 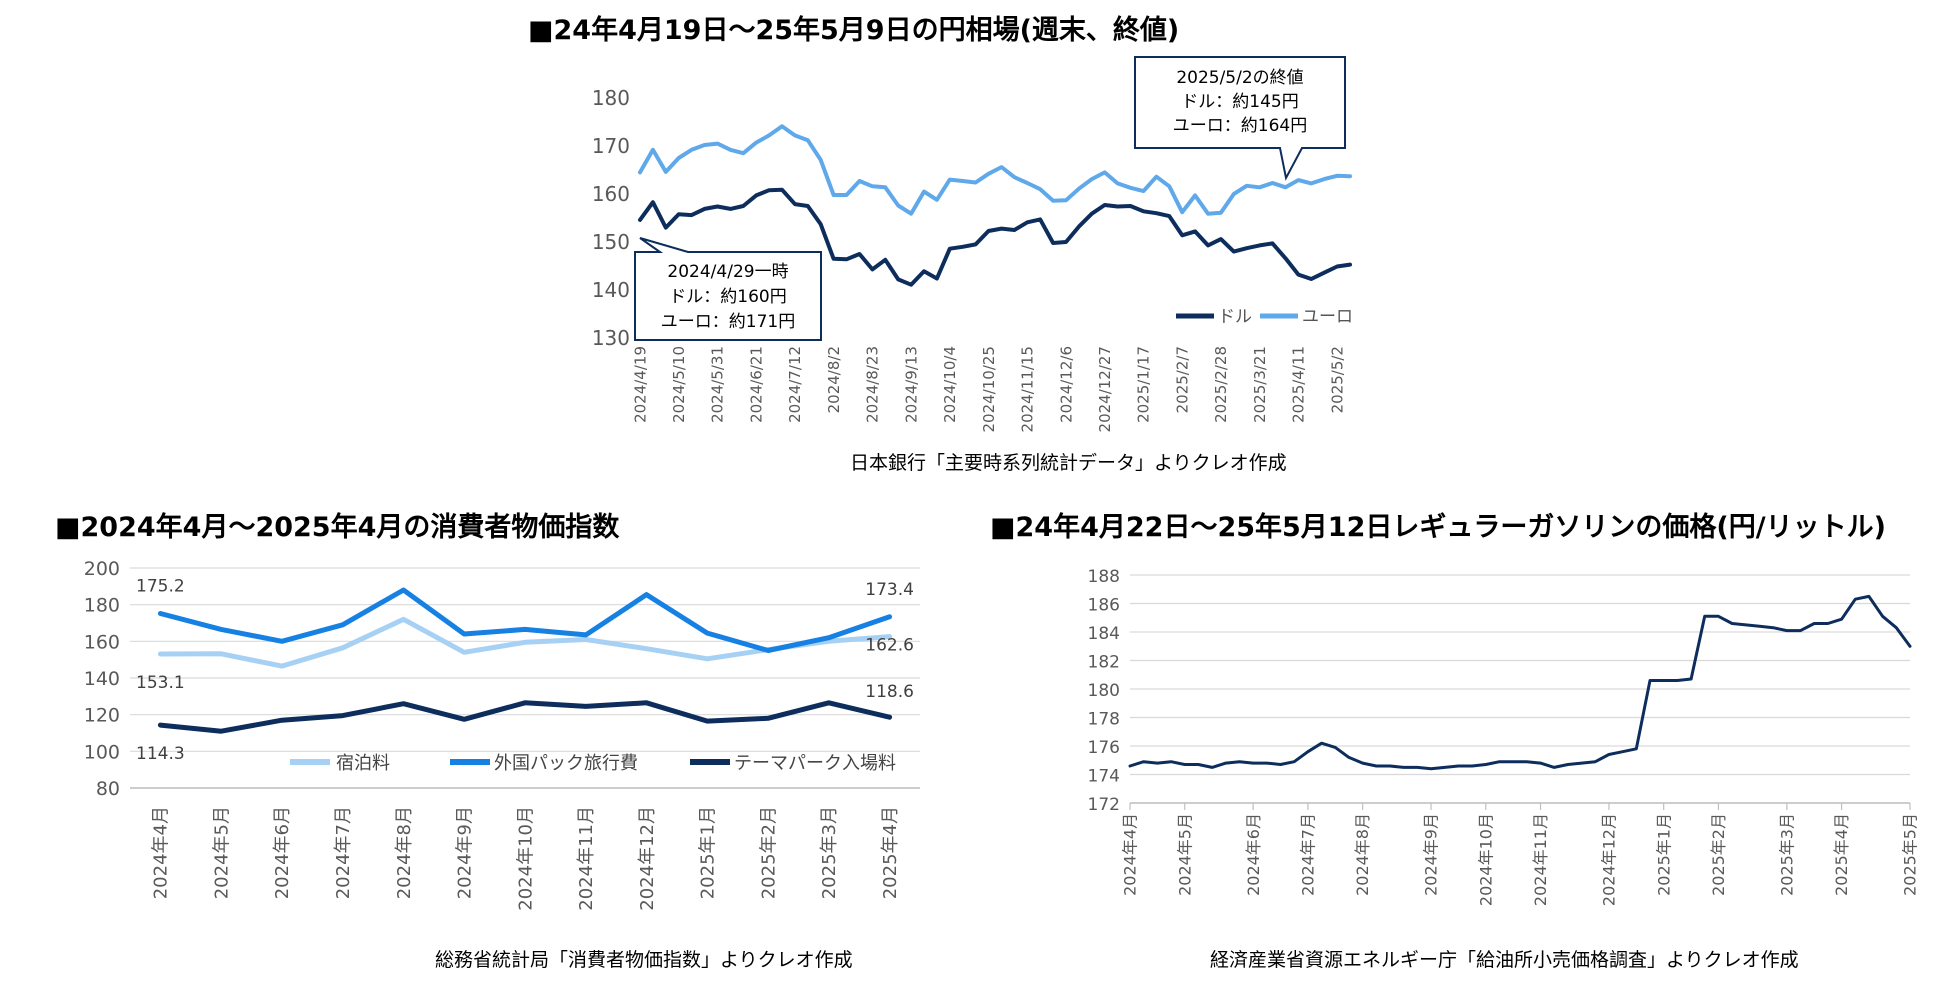 I want to click on callout-peak: 2024/4/29一時 ドル：約160円 ユーロ：約171円, so click(x=728, y=289).